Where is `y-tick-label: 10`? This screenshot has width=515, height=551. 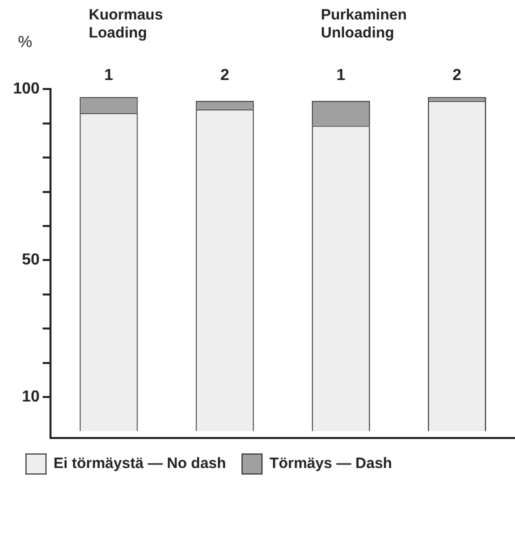
y-tick-label: 10 is located at coordinates (31, 397).